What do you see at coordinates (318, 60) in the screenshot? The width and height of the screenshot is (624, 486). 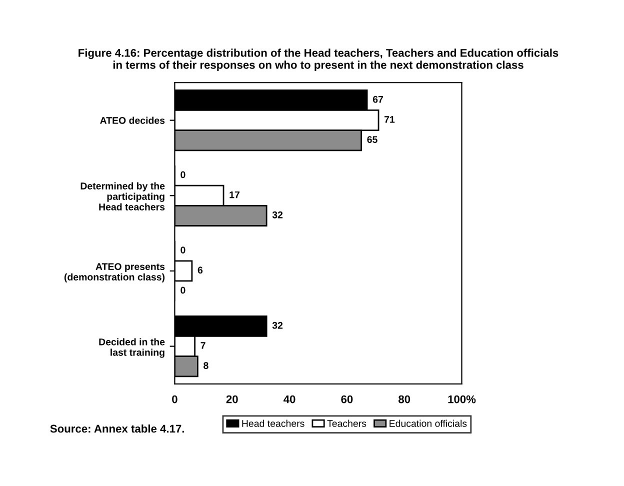 I see `chart-title: Figure 4.16: Percentage distribution of the Head teachers, Teachers and Education officials in terms of their responses on who to present in the next demonstration class` at bounding box center [318, 60].